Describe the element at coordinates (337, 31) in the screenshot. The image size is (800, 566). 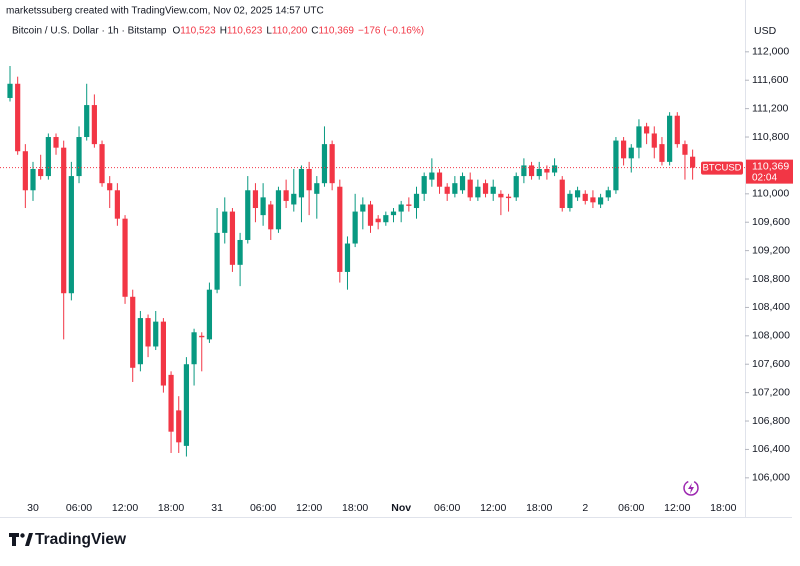
I see `ohlc-value: 110,369` at that location.